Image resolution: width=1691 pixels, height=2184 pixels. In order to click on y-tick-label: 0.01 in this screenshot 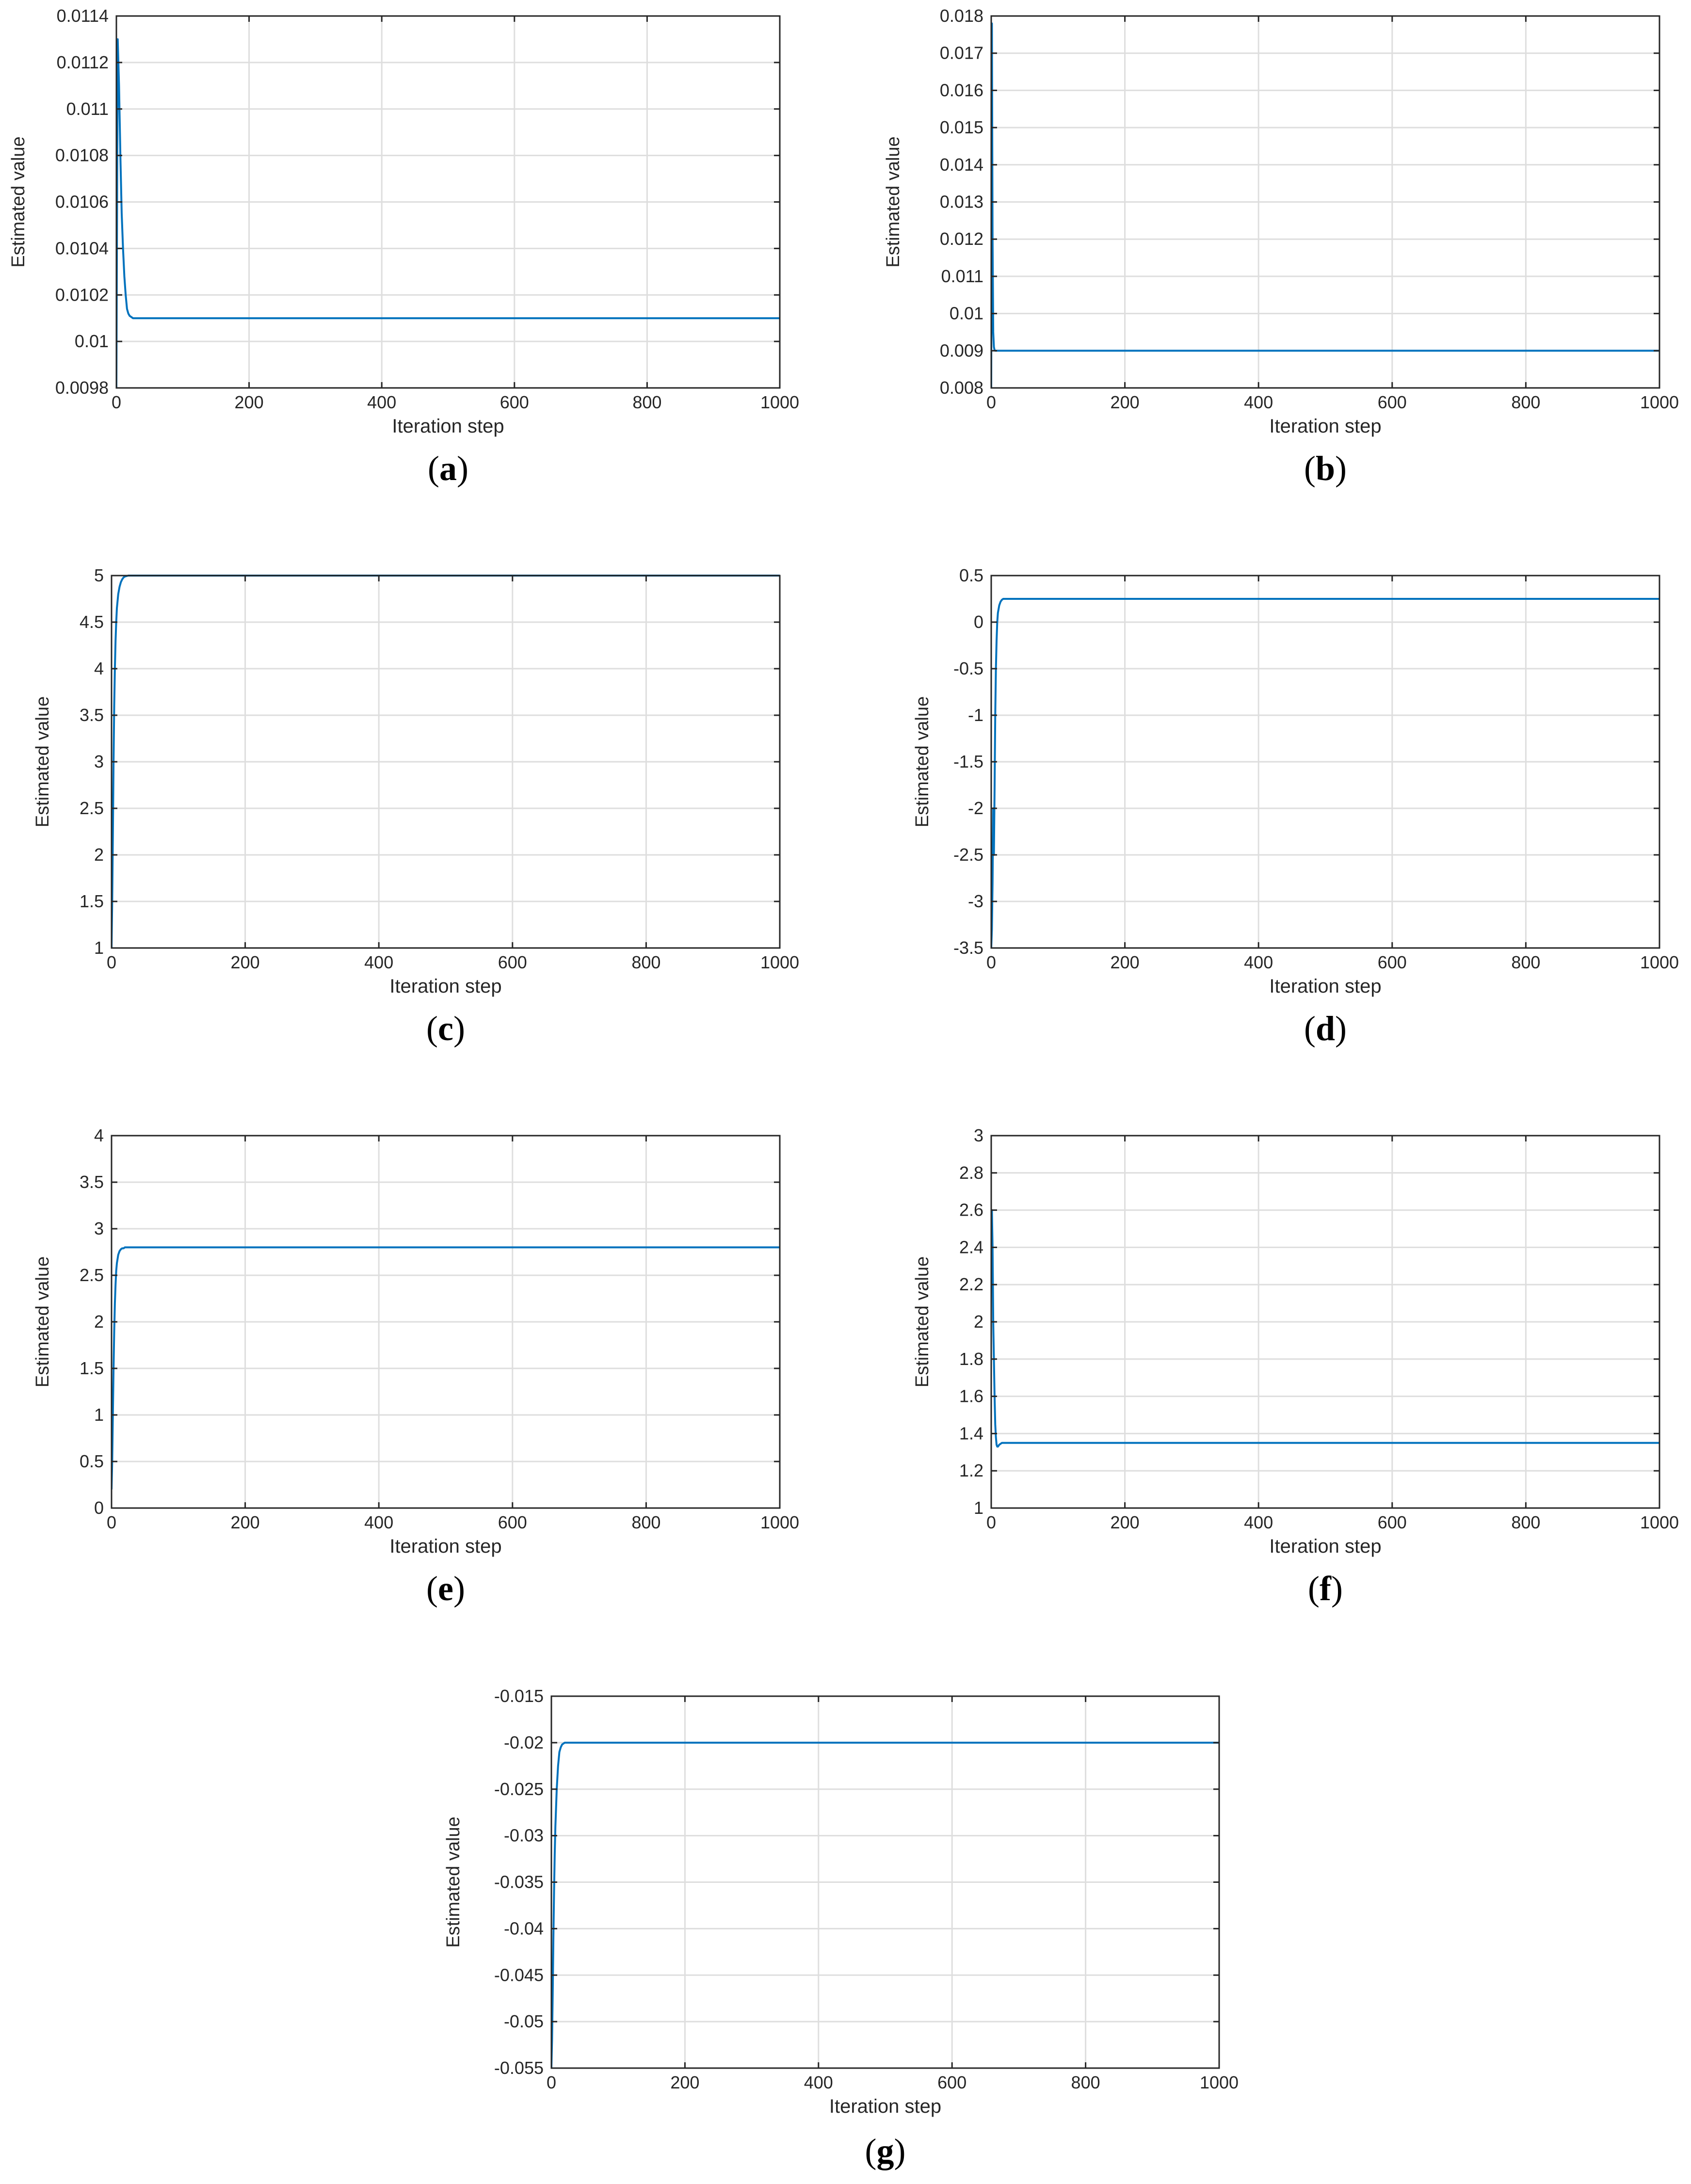, I will do `click(92, 341)`.